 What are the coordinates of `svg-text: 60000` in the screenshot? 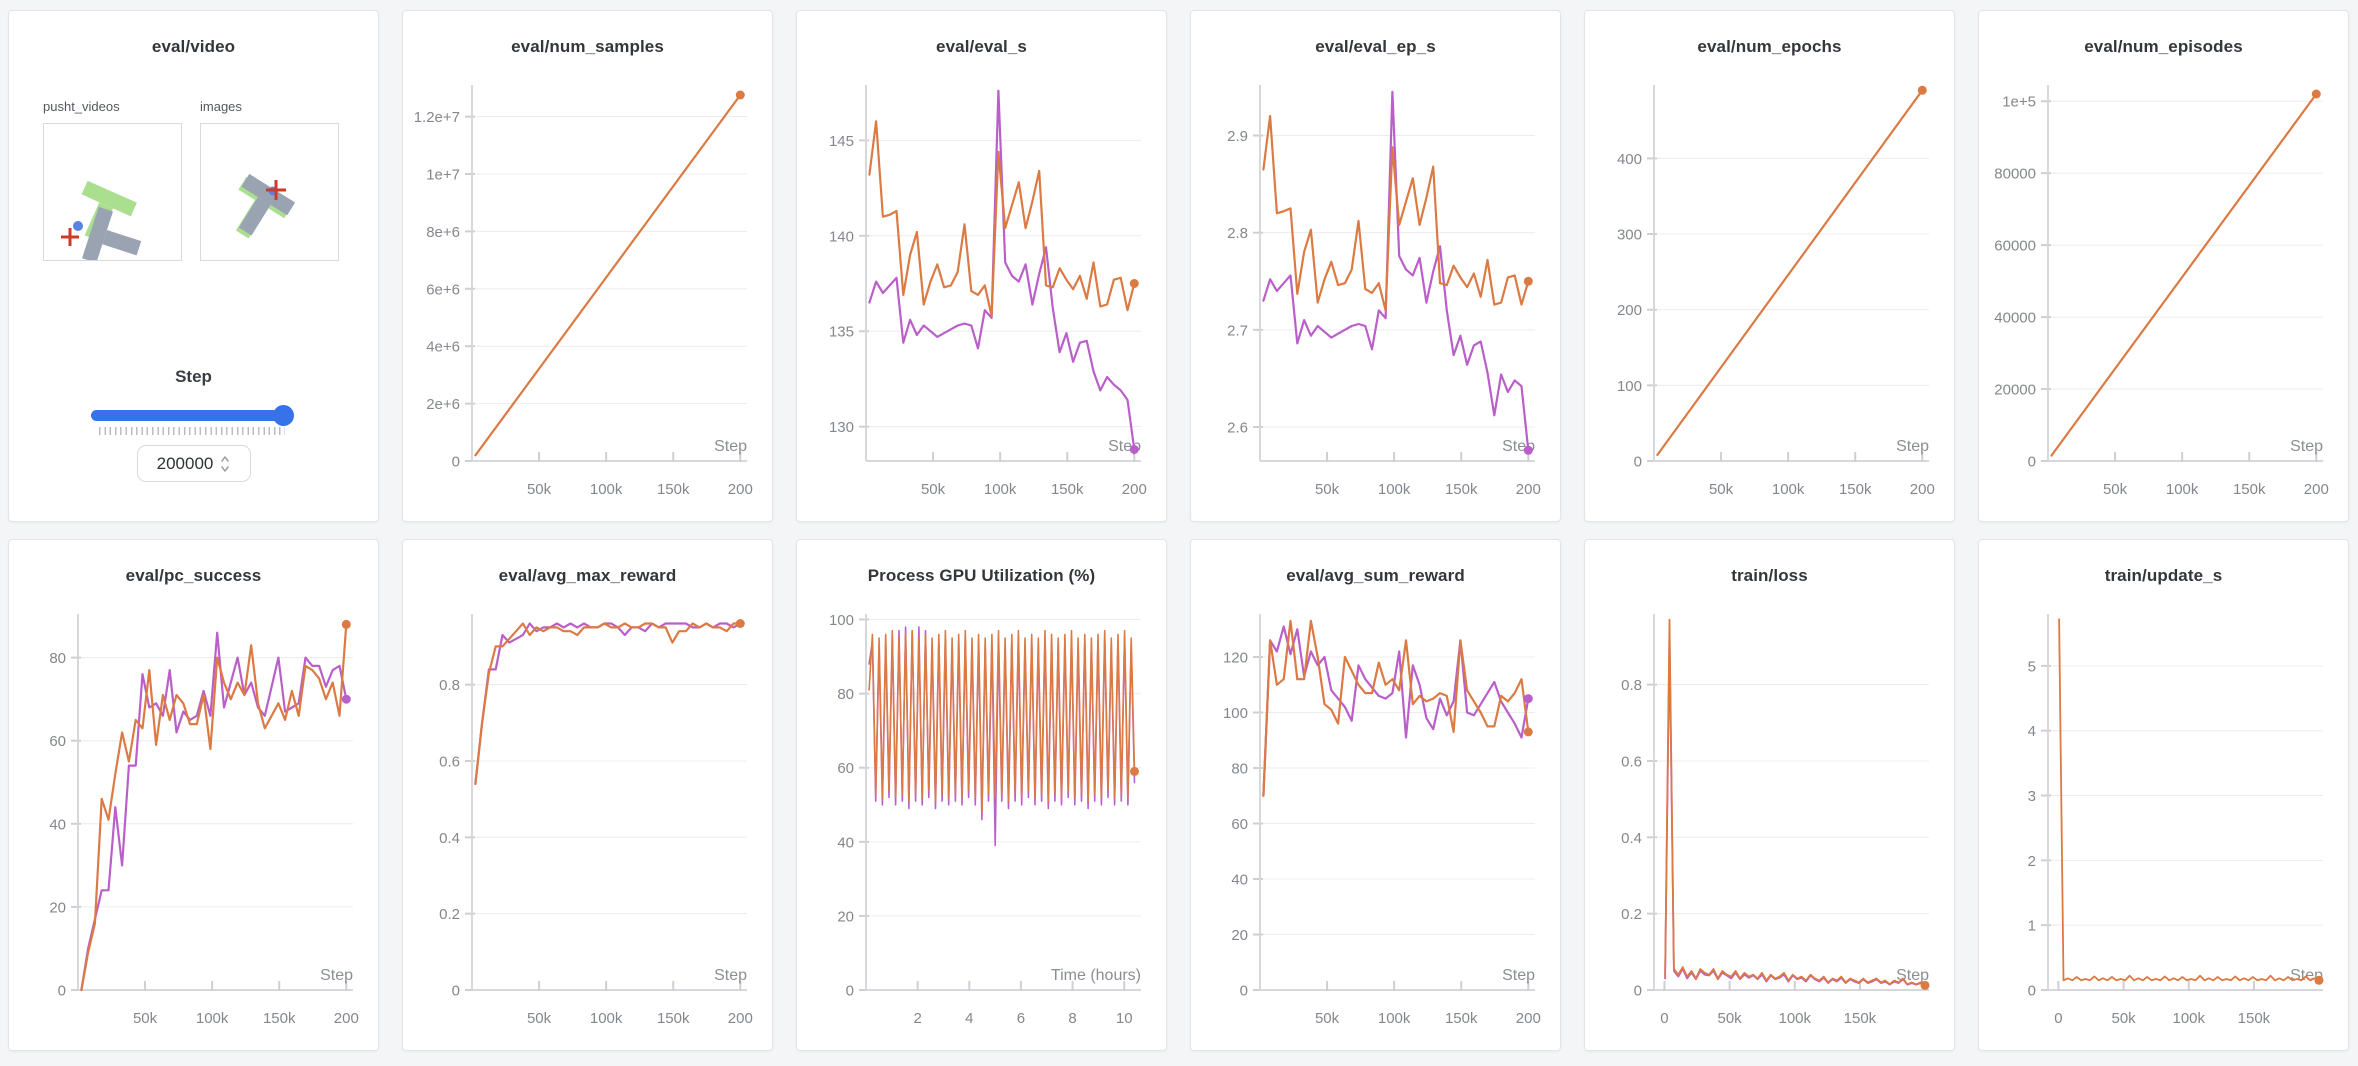 It's located at (2015, 246).